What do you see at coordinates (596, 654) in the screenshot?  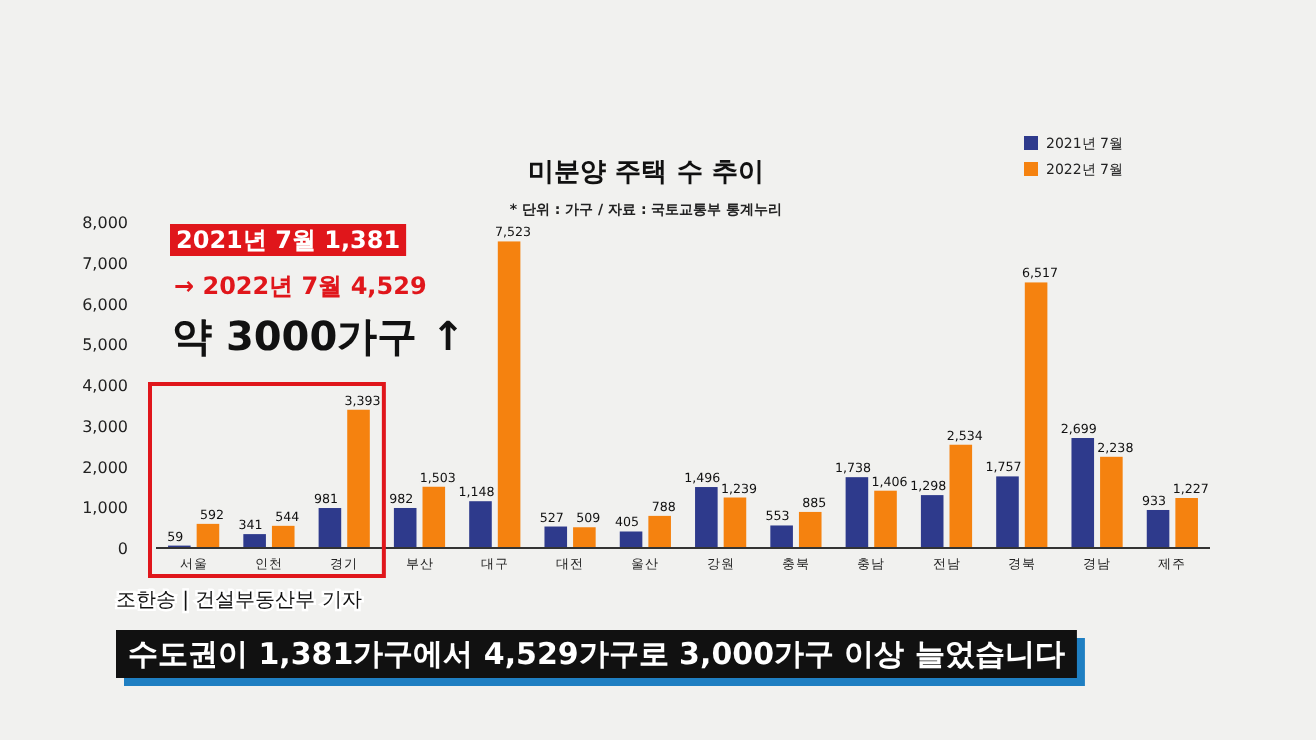 I see `text: 수도권이 1,381가구에서 4,529가구로 3,000가구 이상 늘었습니다` at bounding box center [596, 654].